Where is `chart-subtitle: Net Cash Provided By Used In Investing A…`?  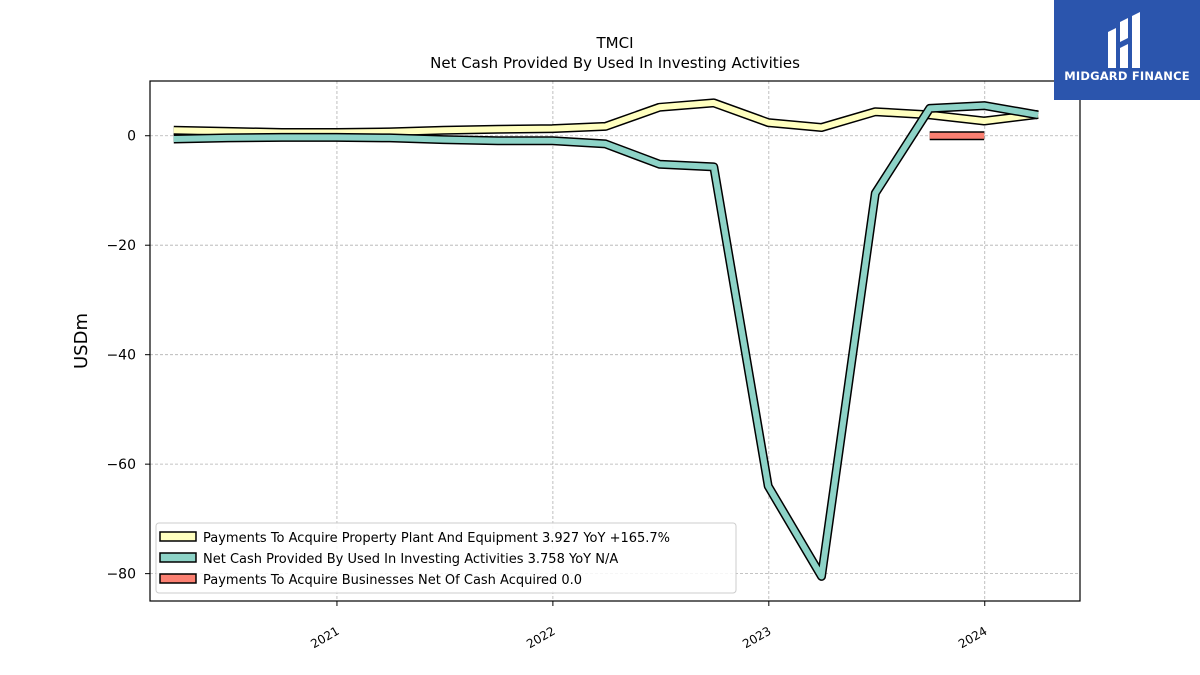
chart-subtitle: Net Cash Provided By Used In Investing A… is located at coordinates (615, 63).